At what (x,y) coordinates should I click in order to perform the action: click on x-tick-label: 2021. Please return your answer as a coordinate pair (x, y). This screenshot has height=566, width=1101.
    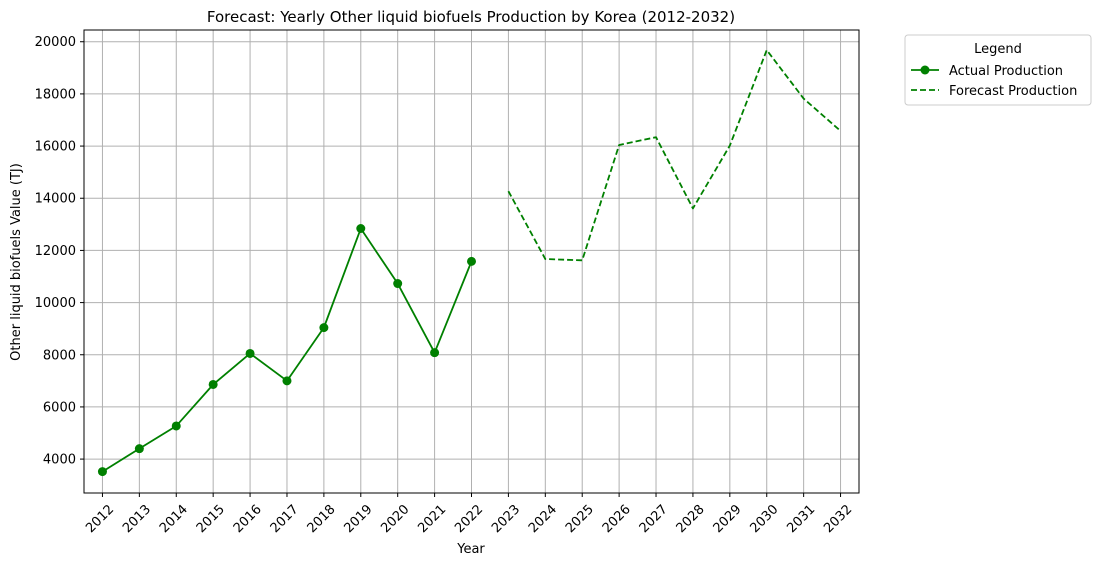
    Looking at the image, I should click on (432, 519).